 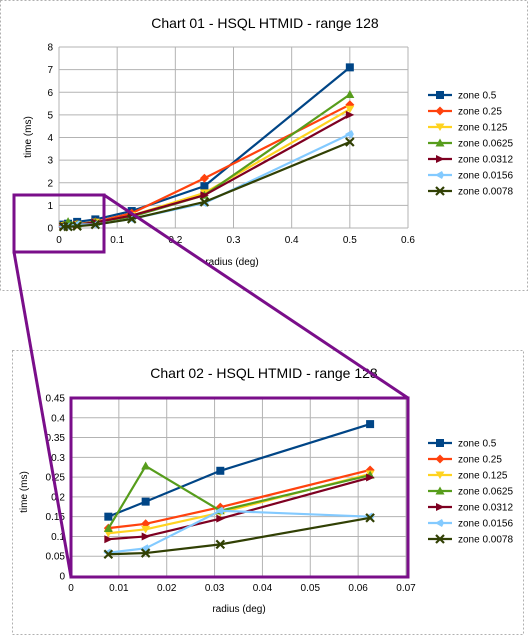 What do you see at coordinates (28, 137) in the screenshot?
I see `chart-01-y-axis-label: time (ms)` at bounding box center [28, 137].